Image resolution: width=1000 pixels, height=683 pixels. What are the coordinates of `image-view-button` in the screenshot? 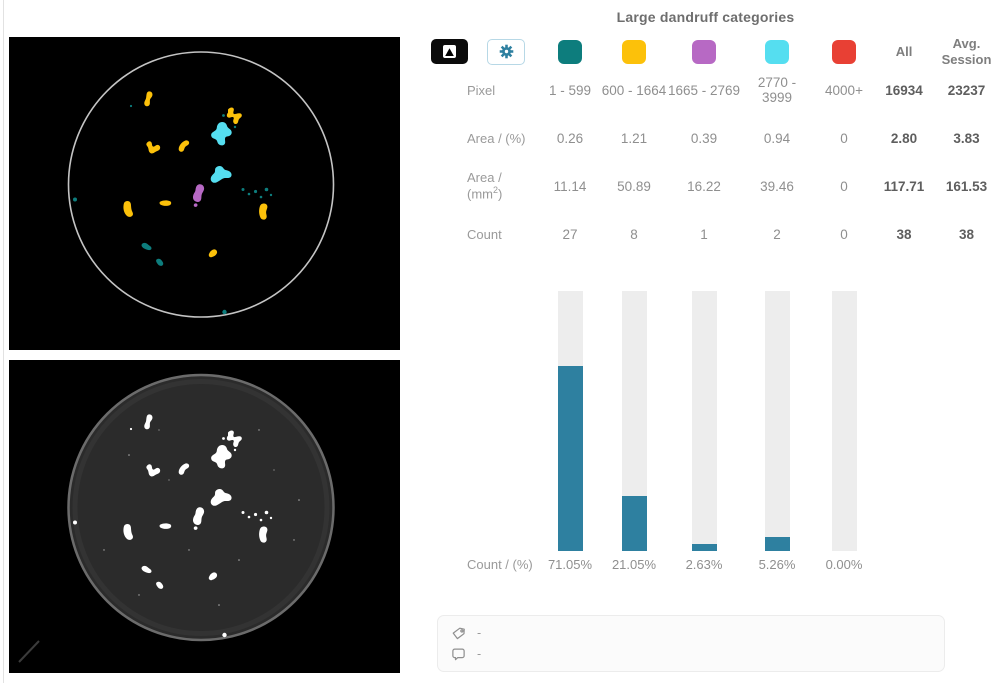 It's located at (449, 52).